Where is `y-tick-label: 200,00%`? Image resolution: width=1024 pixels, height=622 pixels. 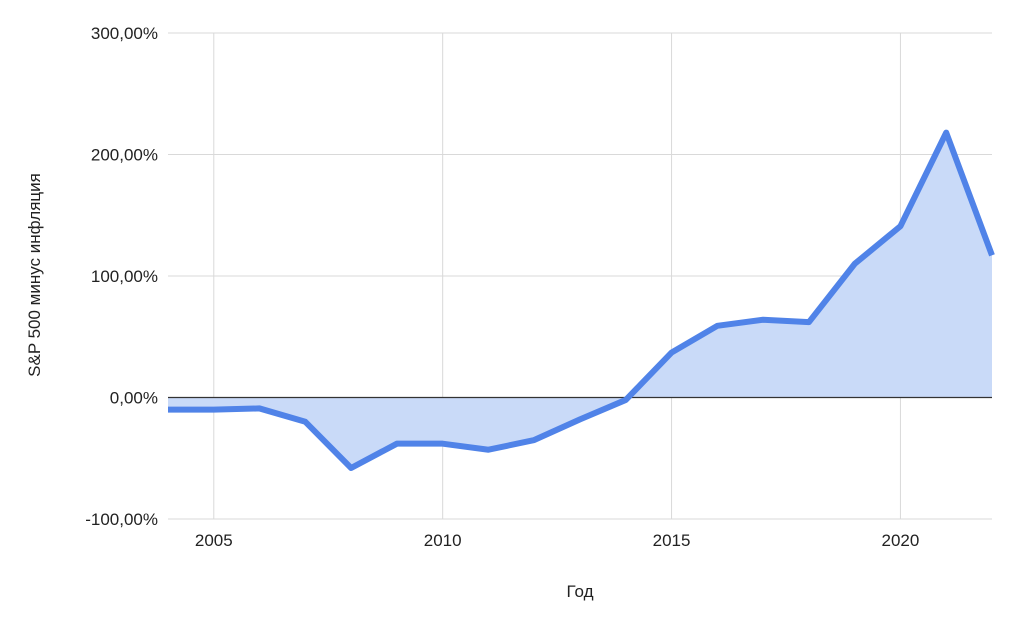
y-tick-label: 200,00% is located at coordinates (124, 155).